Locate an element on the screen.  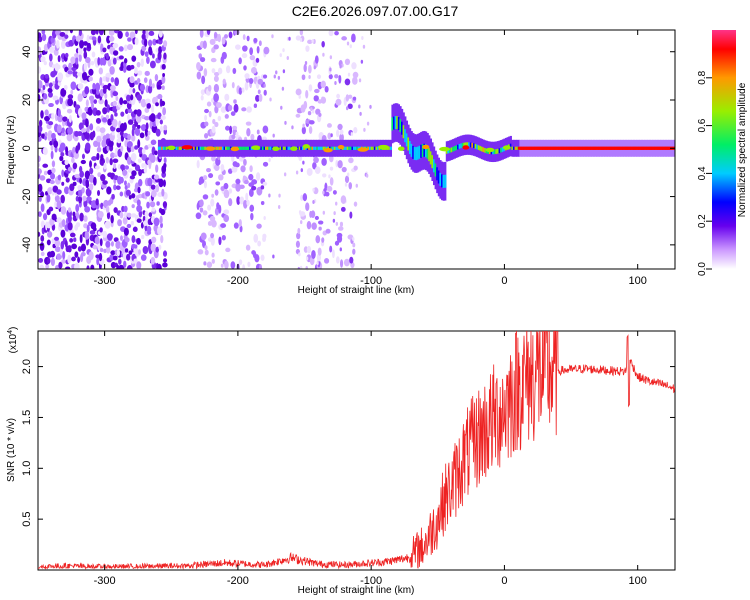
y-scale-multiplier: (x104) is located at coordinates (13, 340).